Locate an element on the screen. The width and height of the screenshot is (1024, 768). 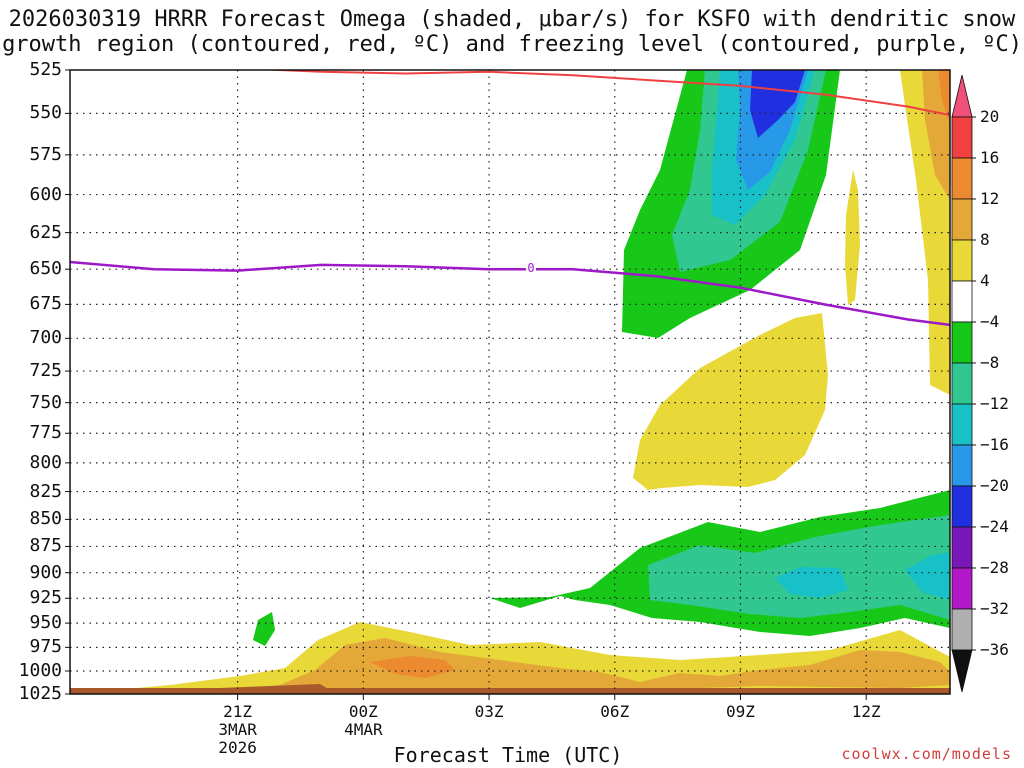
freezing-level-label: 0 is located at coordinates (530, 268).